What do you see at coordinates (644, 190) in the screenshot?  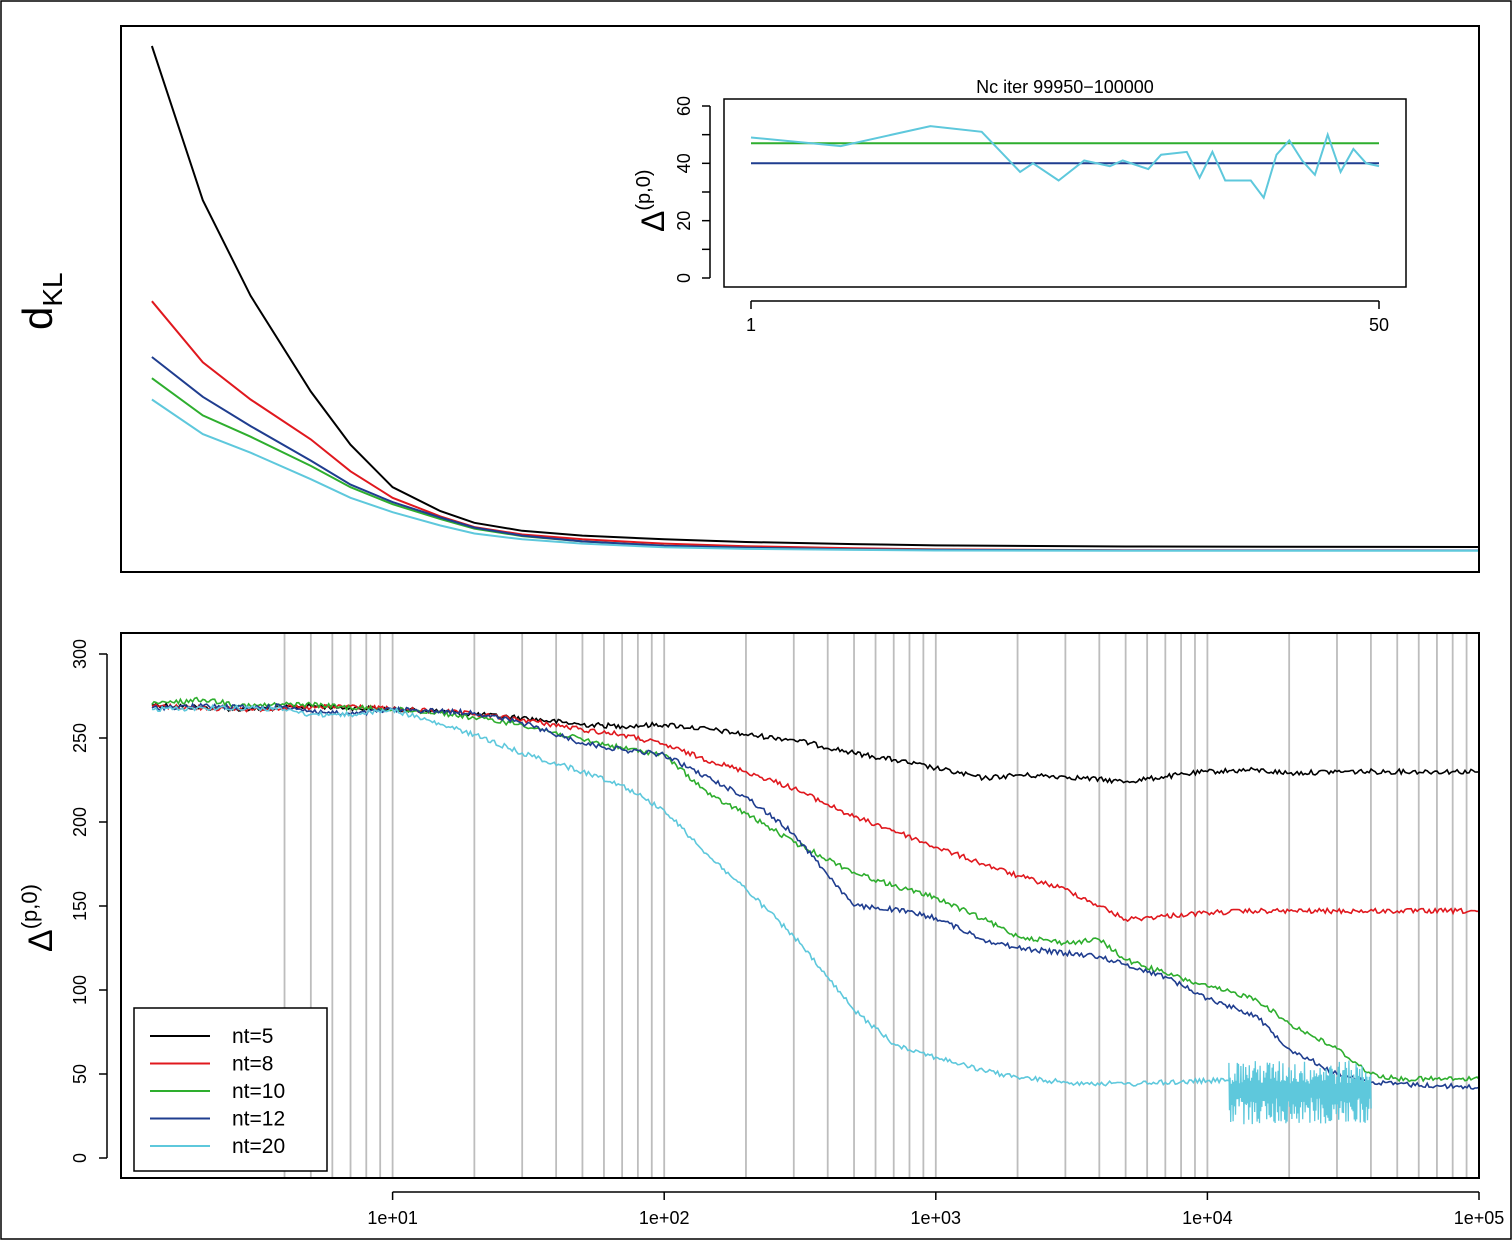 I see `inset-y-axis-label-sup: (p,0)` at bounding box center [644, 190].